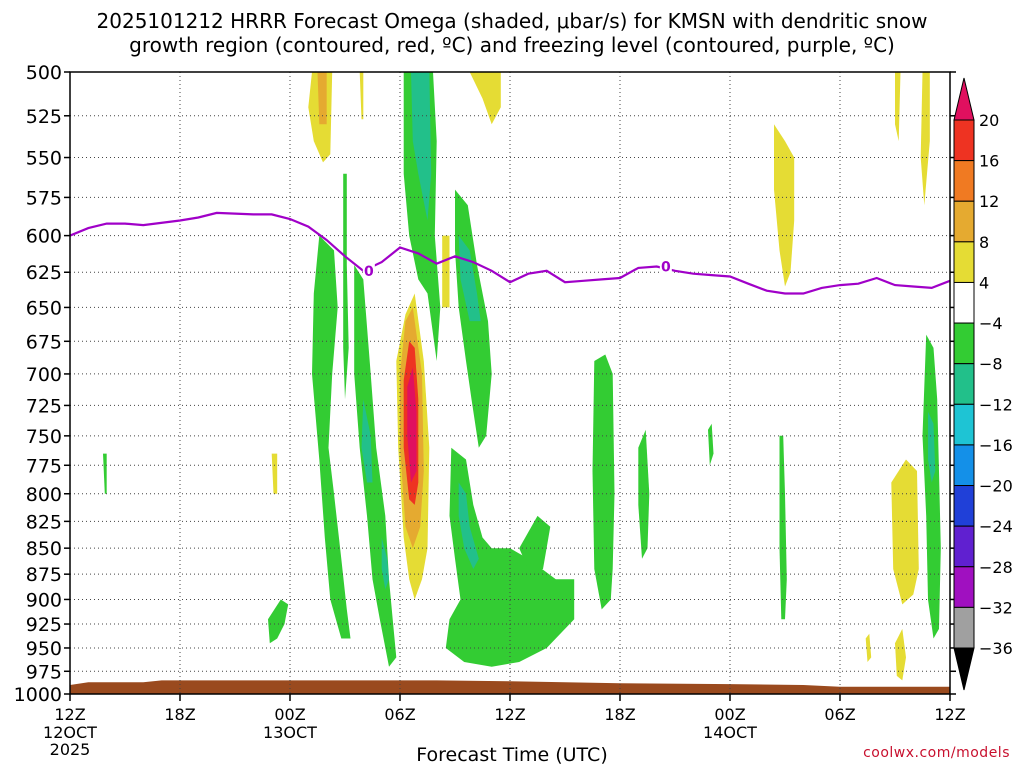  I want to click on y-tick-label: 800, so click(44, 495).